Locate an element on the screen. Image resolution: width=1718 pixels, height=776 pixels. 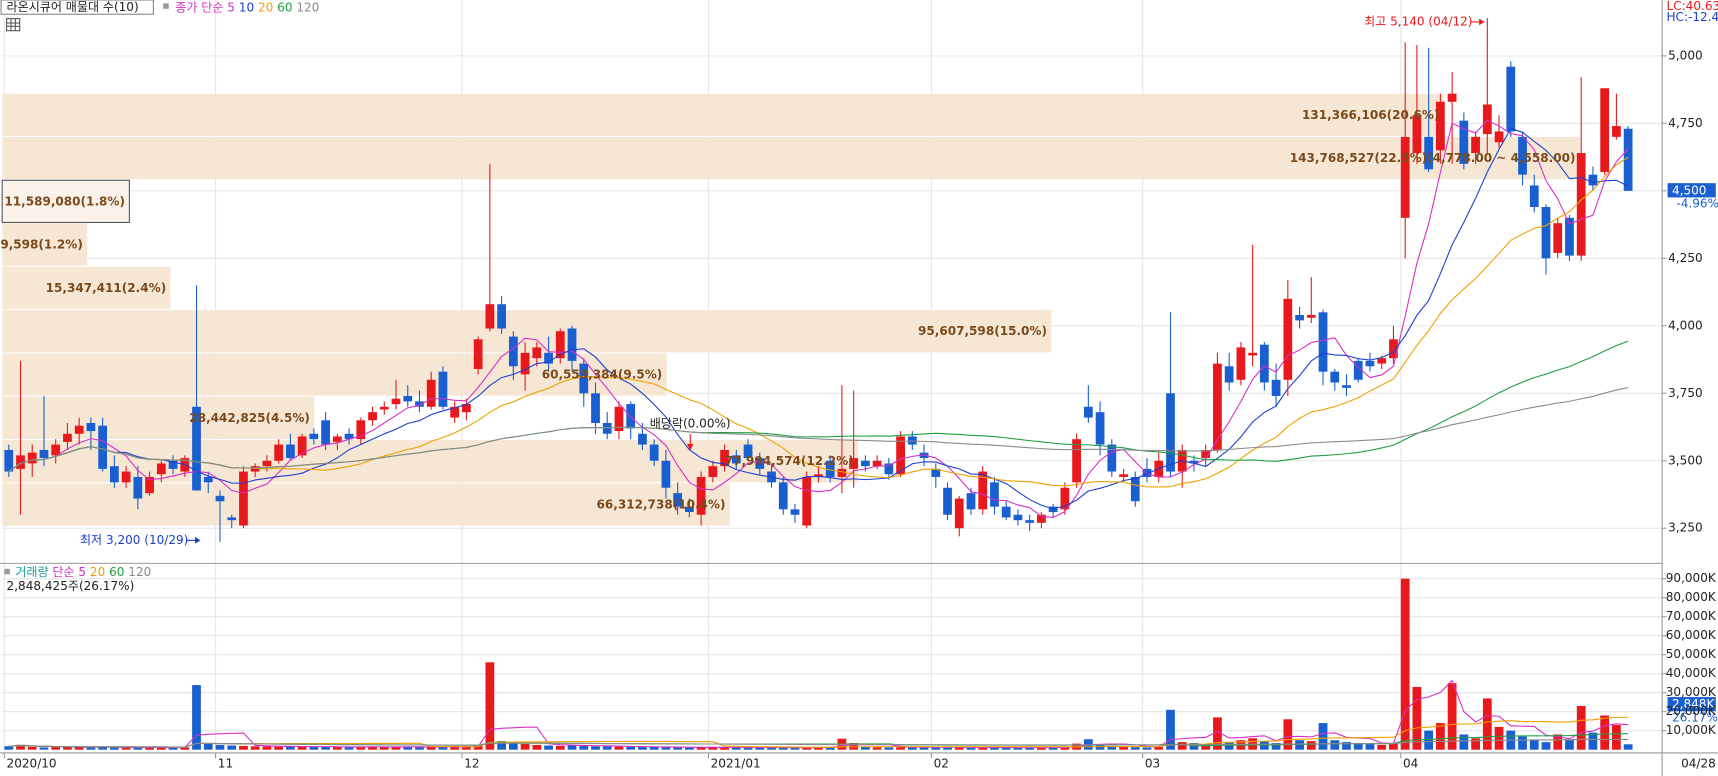
y-tick-label: 5,000 is located at coordinates (1685, 55).